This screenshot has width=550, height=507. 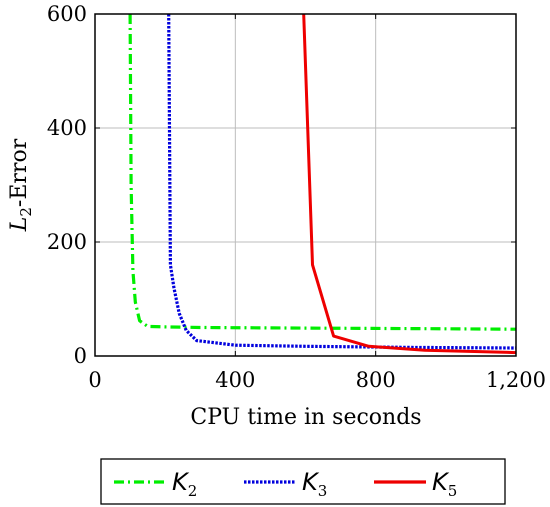 I want to click on svg-text: L2-Error, so click(x=21, y=185).